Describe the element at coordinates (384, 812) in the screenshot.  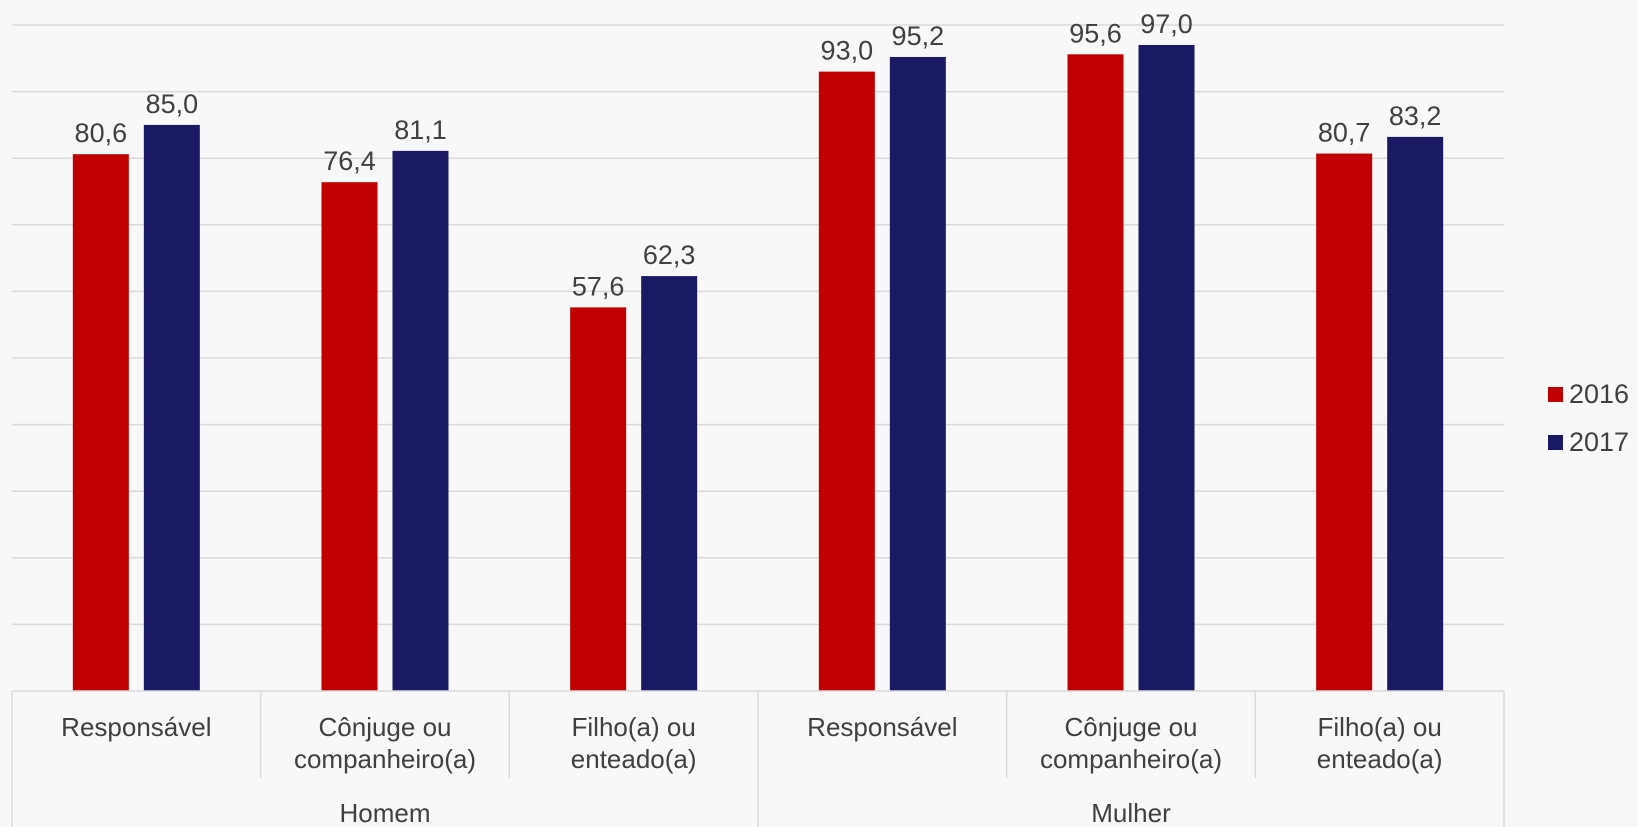
I see `group-label-0: Homem` at that location.